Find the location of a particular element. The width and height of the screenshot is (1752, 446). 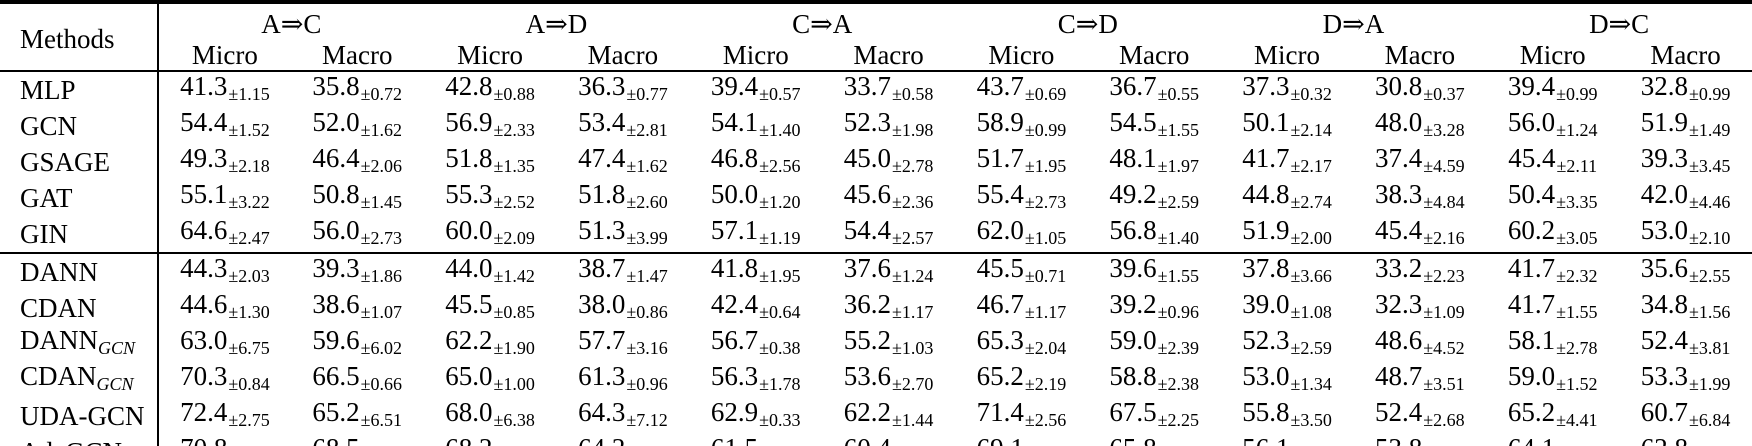

score-stddev: ±1.99 is located at coordinates (1709, 384).